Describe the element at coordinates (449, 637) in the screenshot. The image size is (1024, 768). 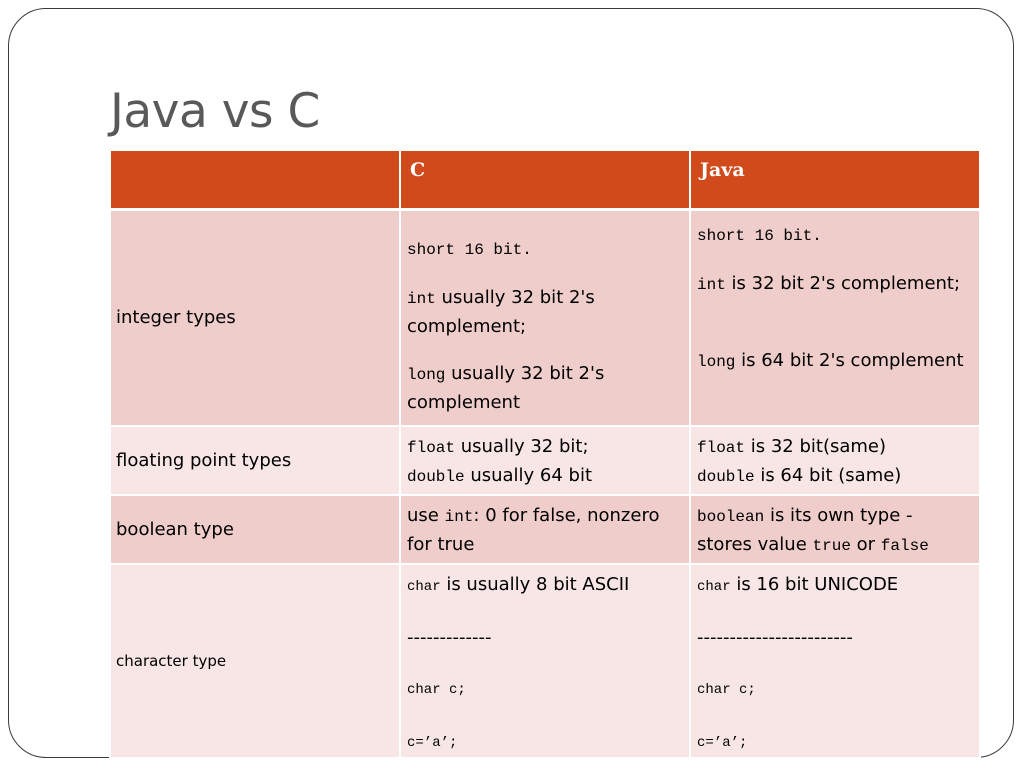
I see `c-char-dashes: -------------` at that location.